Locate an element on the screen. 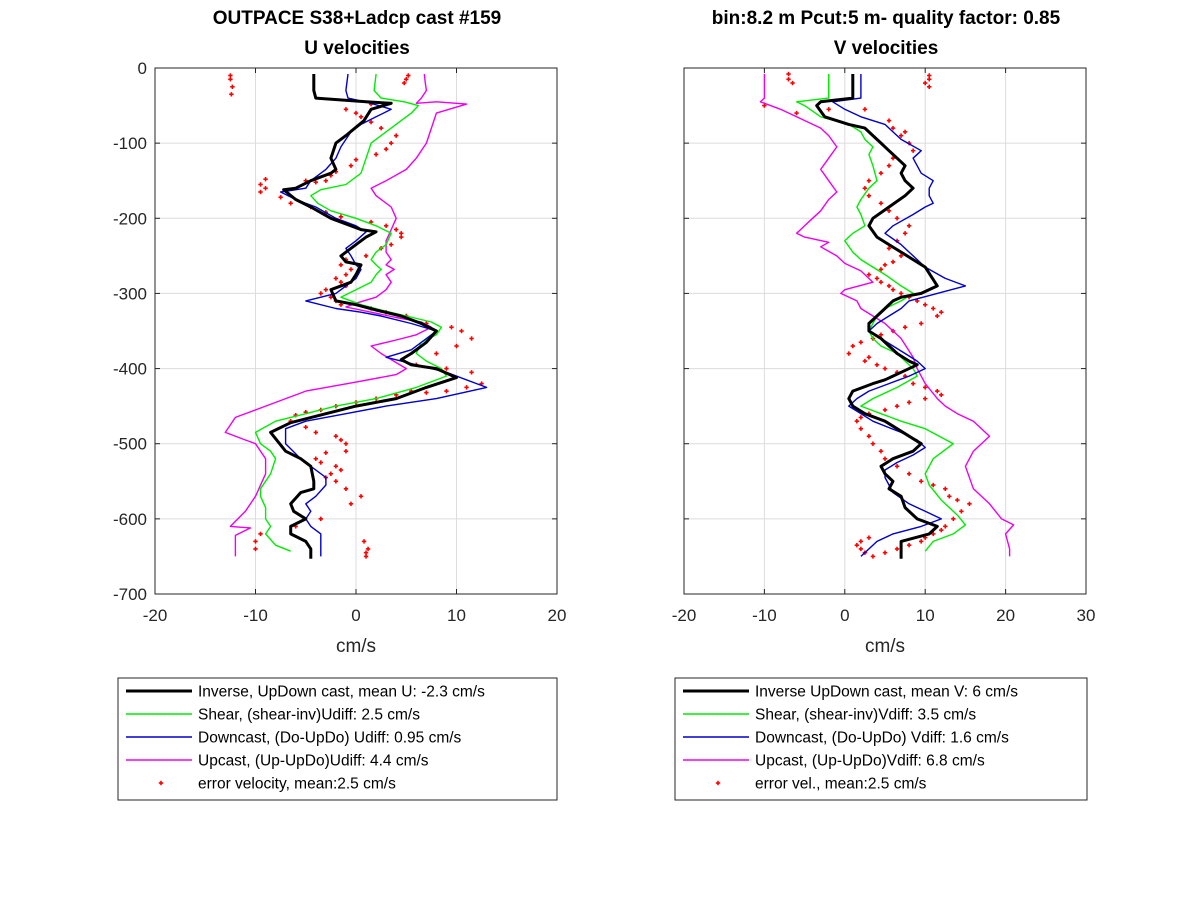 Image resolution: width=1200 pixels, height=900 pixels. v-series-group is located at coordinates (887, 315).